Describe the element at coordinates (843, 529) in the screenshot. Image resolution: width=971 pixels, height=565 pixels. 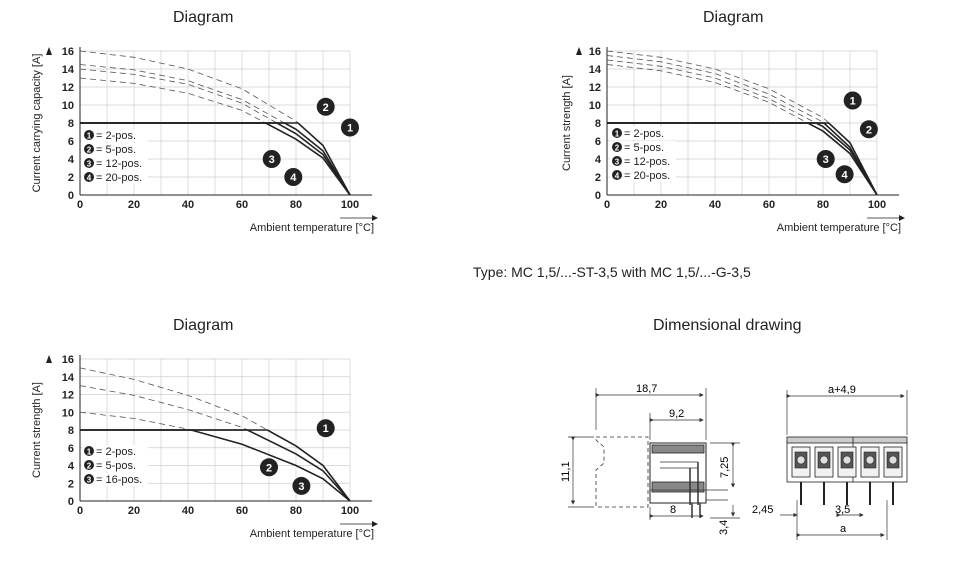
I see `dim-a: a` at that location.